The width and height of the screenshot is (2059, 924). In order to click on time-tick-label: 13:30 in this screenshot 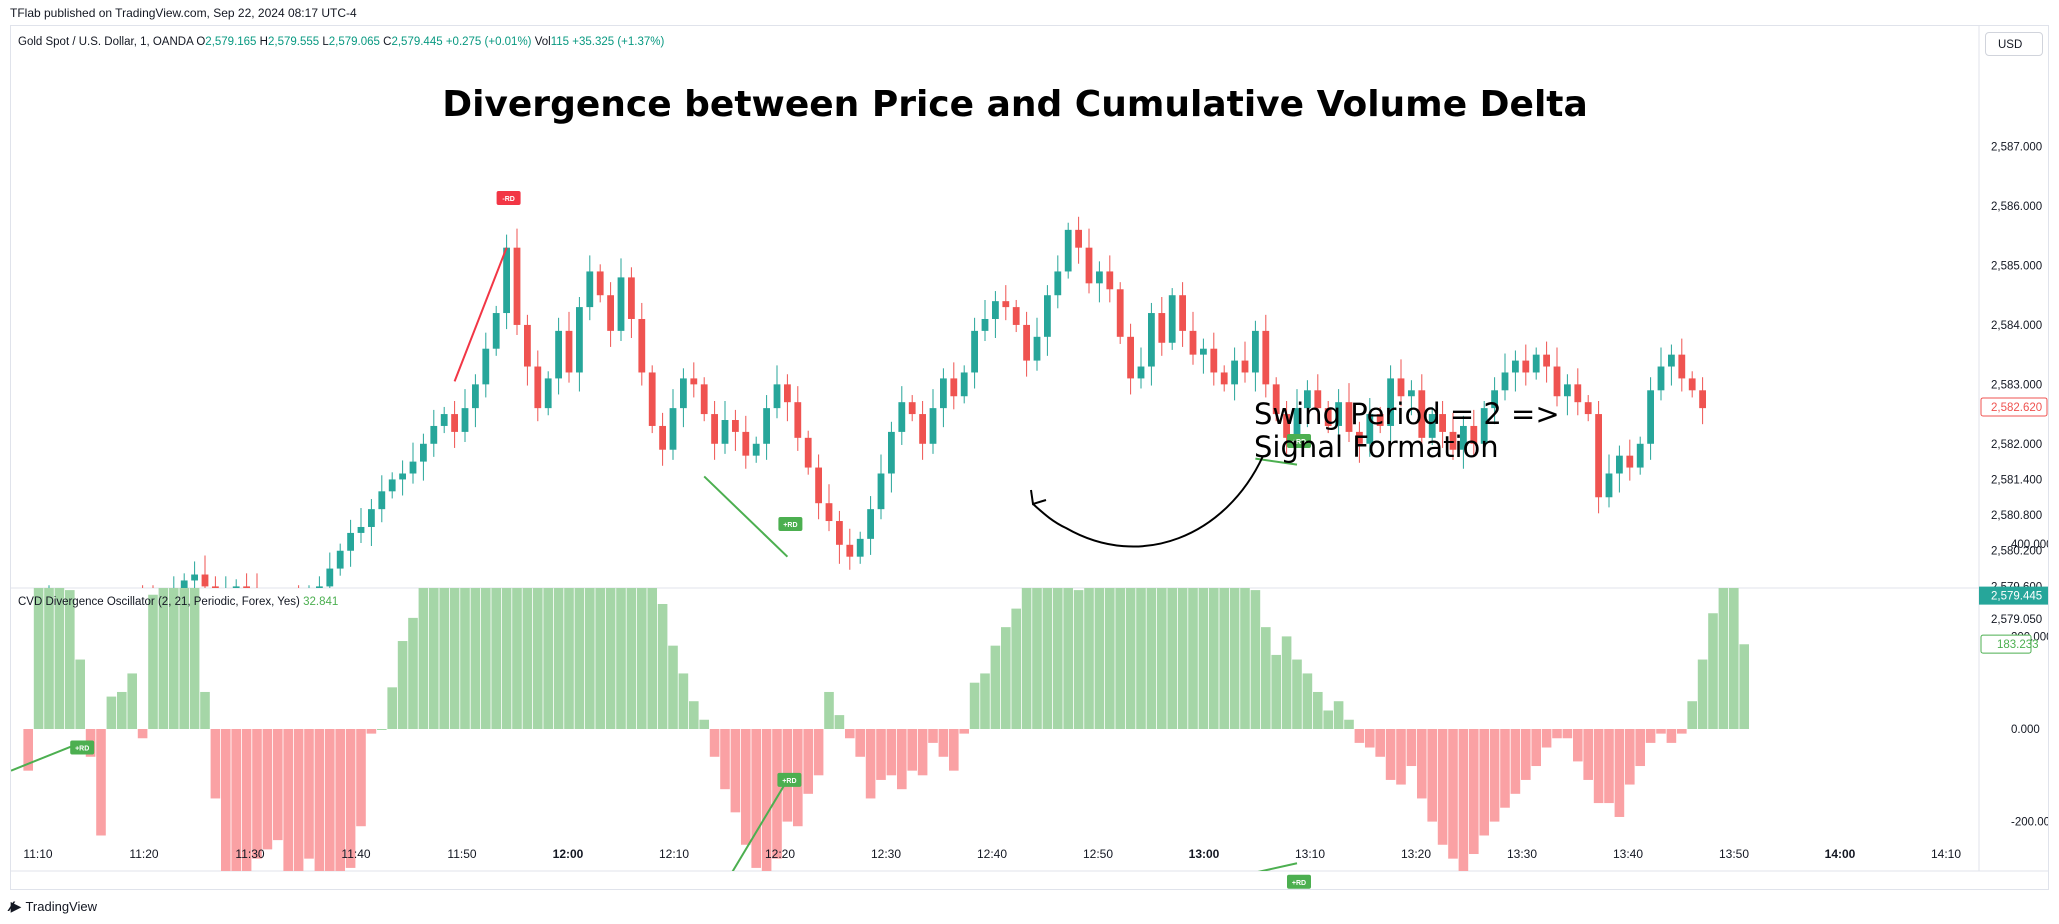, I will do `click(1522, 854)`.